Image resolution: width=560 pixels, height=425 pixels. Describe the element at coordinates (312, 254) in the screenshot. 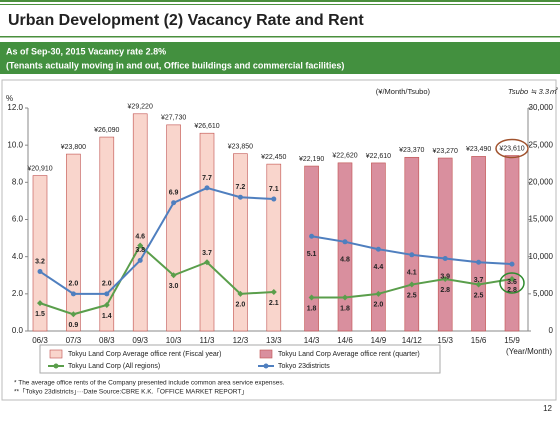

I see `value-label: 5.1` at that location.